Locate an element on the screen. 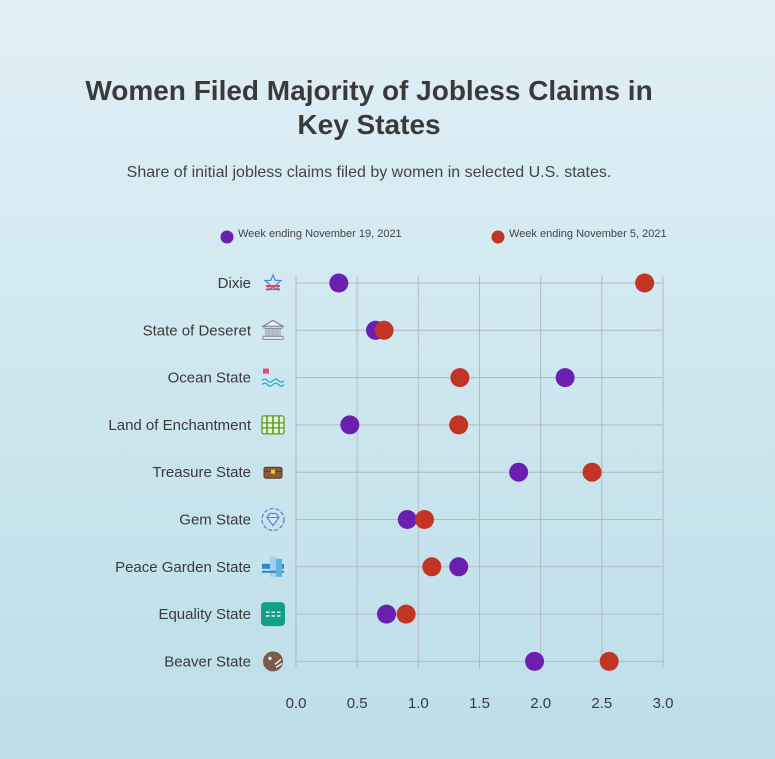  point-series1-ocean-state is located at coordinates (460, 378).